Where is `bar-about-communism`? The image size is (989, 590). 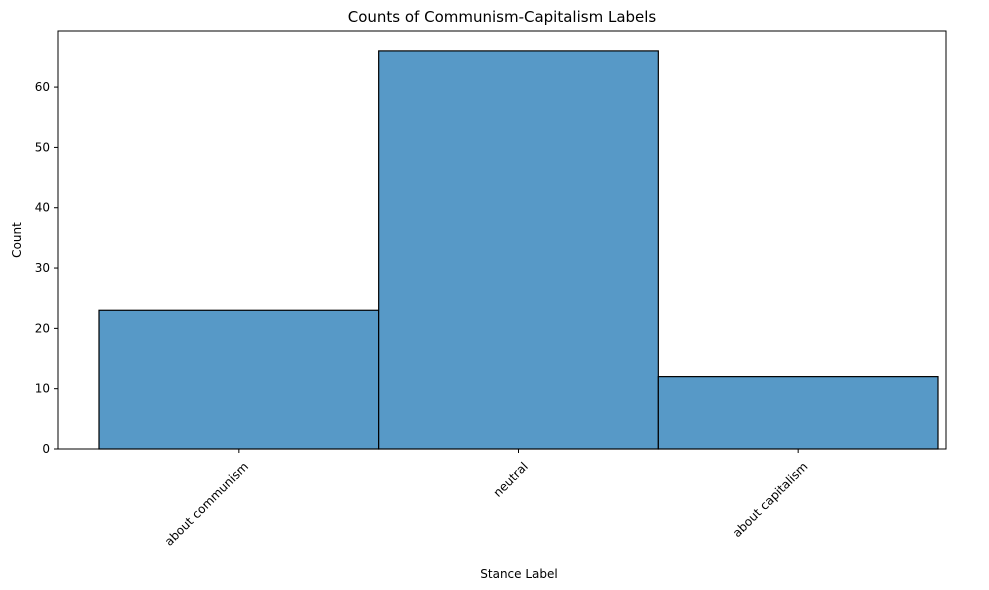
bar-about-communism is located at coordinates (239, 379).